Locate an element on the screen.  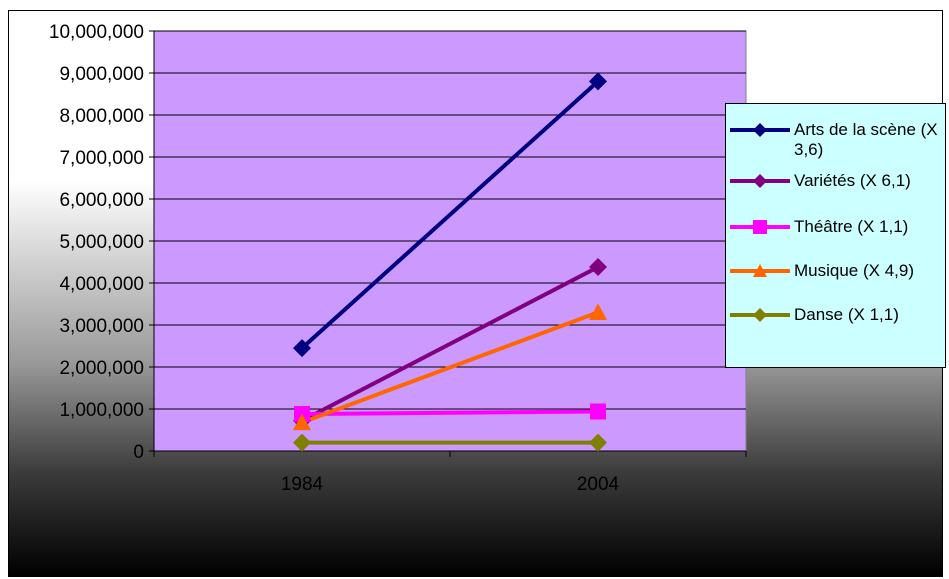
y-tick-label: 9,000,000 is located at coordinates (101, 74).